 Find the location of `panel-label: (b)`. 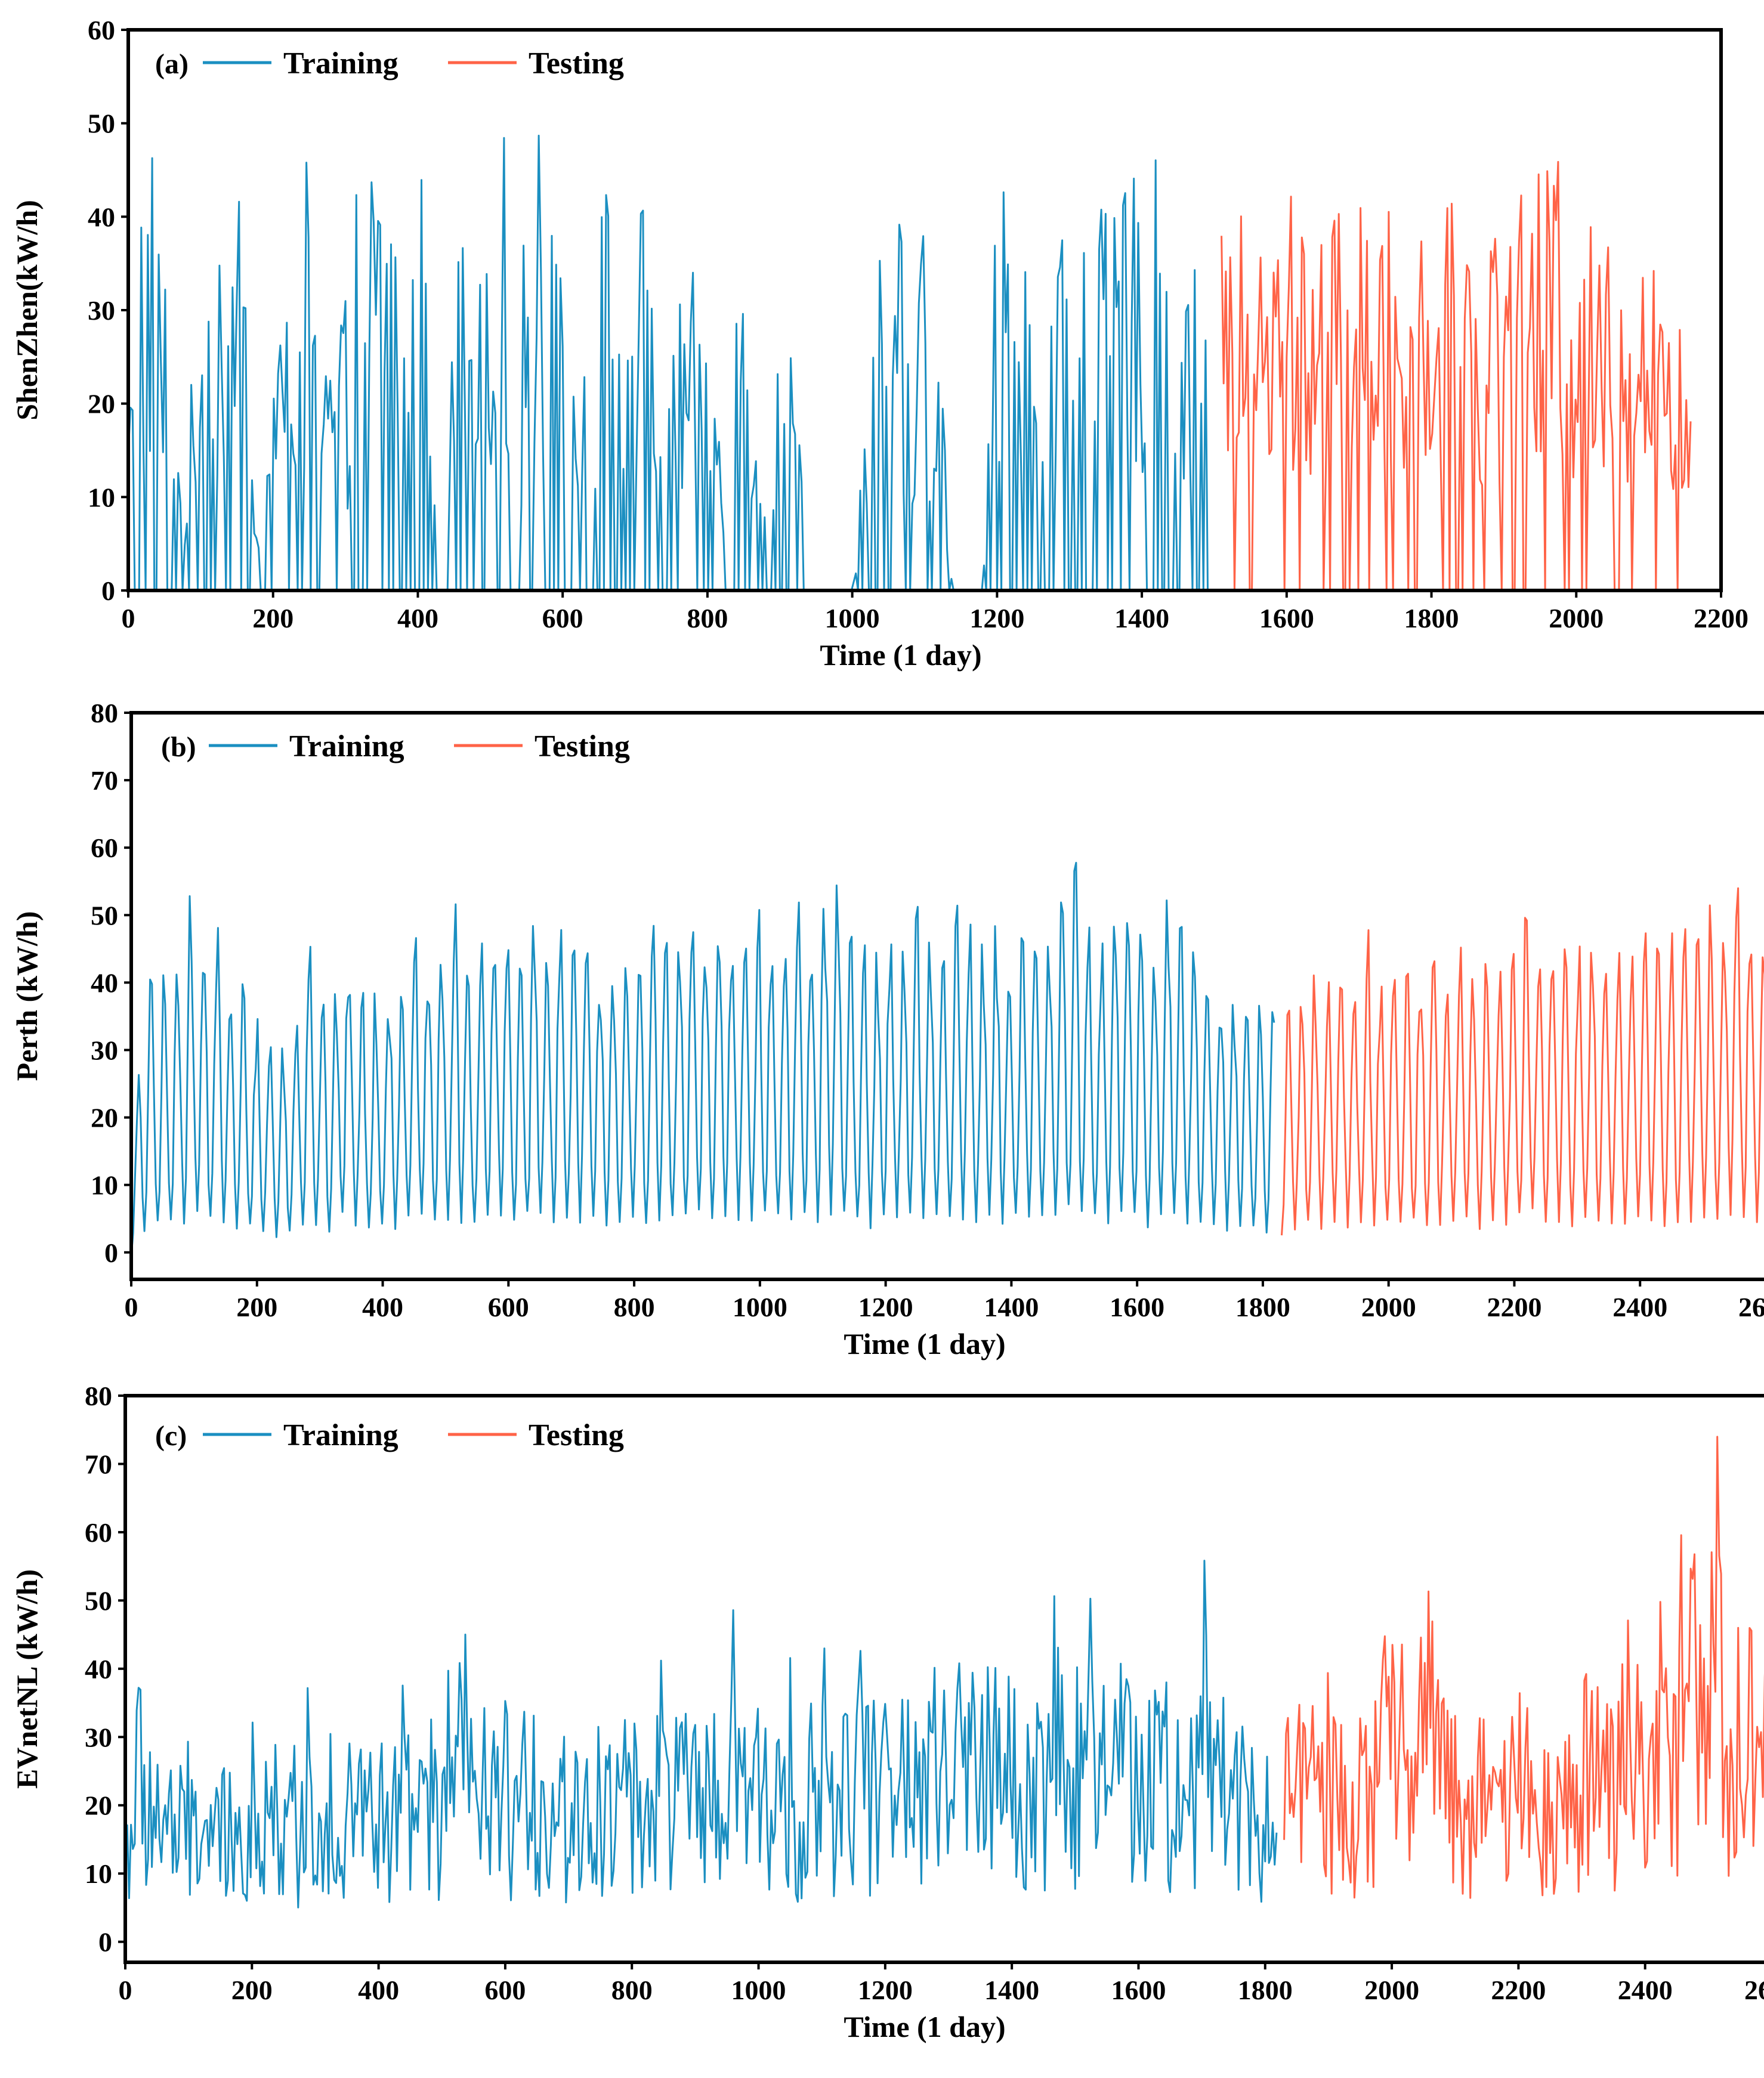

panel-label: (b) is located at coordinates (179, 747).